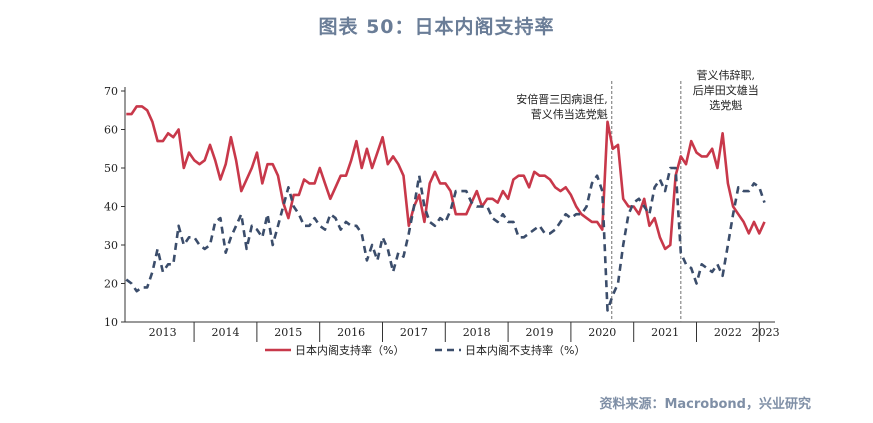 The image size is (873, 423). I want to click on event-annotation-line: 选党魁, so click(725, 105).